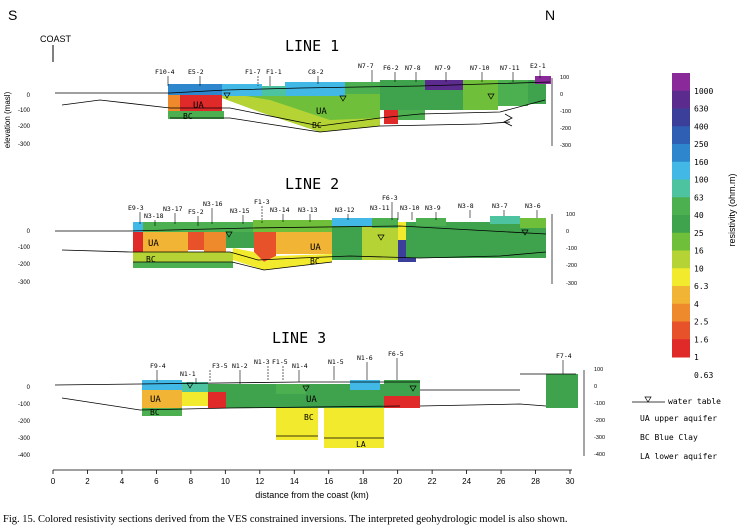 This screenshot has height=528, width=749. Describe the element at coordinates (12, 15) in the screenshot. I see `south-label: S` at that location.